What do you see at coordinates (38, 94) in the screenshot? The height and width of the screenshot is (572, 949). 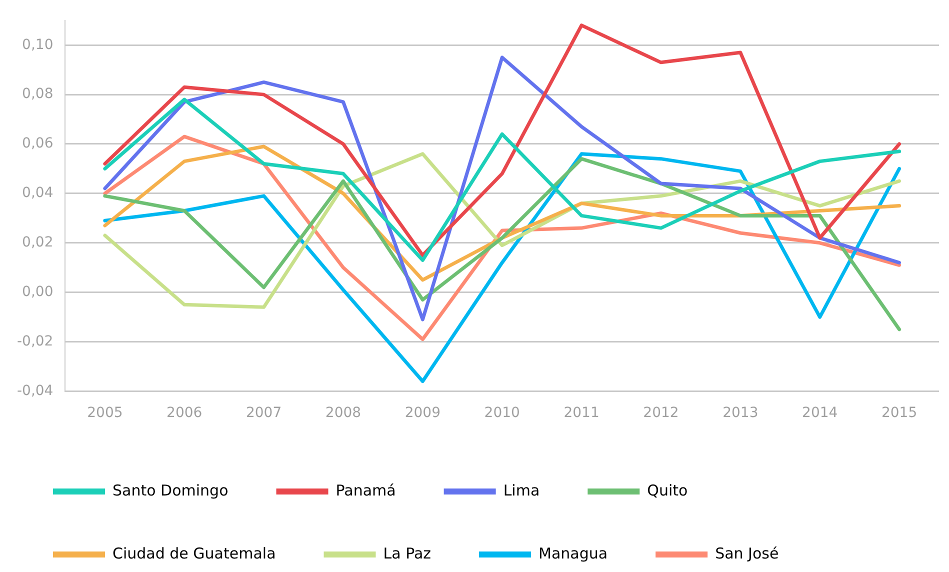 I see `y-tick-label: 0,08` at bounding box center [38, 94].